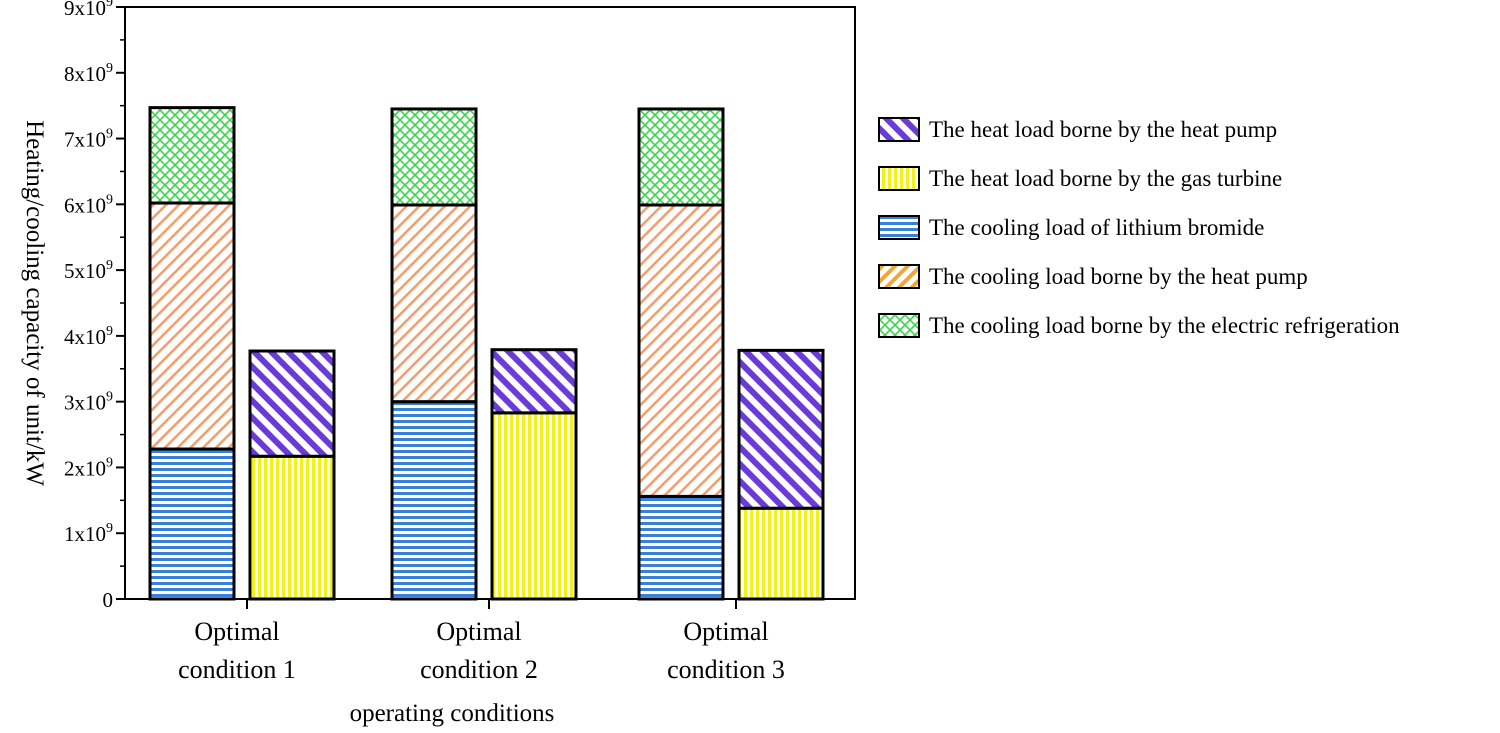  I want to click on y-tick-label: 6x10⁹, so click(88, 204).